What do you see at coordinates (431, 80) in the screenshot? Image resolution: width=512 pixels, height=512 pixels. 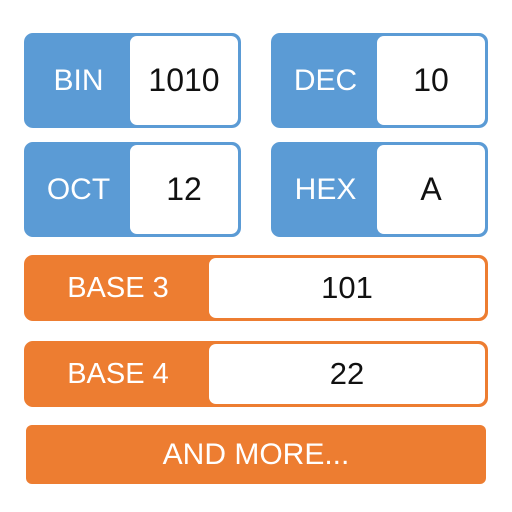 I see `dec-value: 10` at bounding box center [431, 80].